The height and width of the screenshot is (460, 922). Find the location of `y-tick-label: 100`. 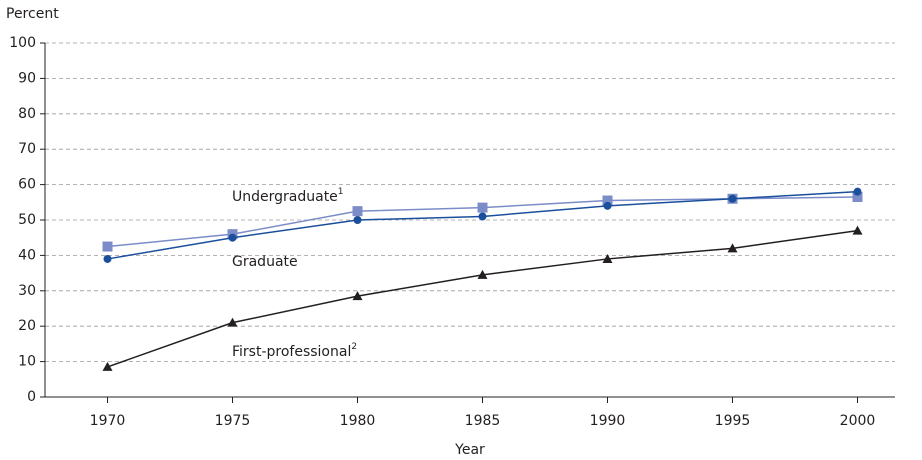

y-tick-label: 100 is located at coordinates (22, 43).